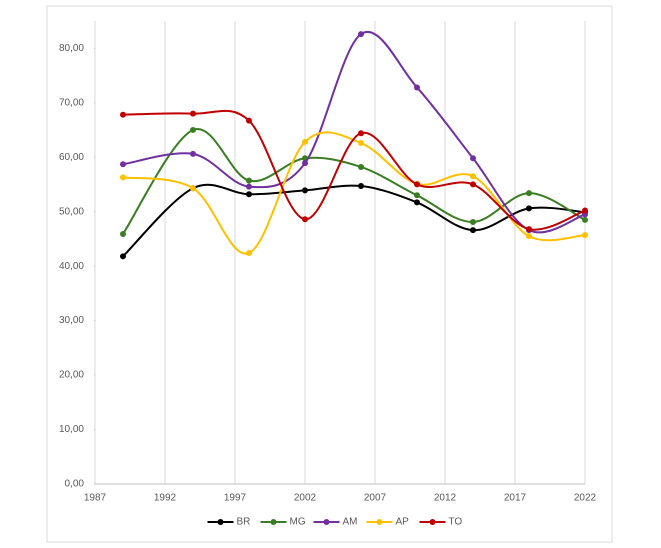 Image resolution: width=661 pixels, height=548 pixels. What do you see at coordinates (235, 498) in the screenshot?
I see `x-tick-label: 1997` at bounding box center [235, 498].